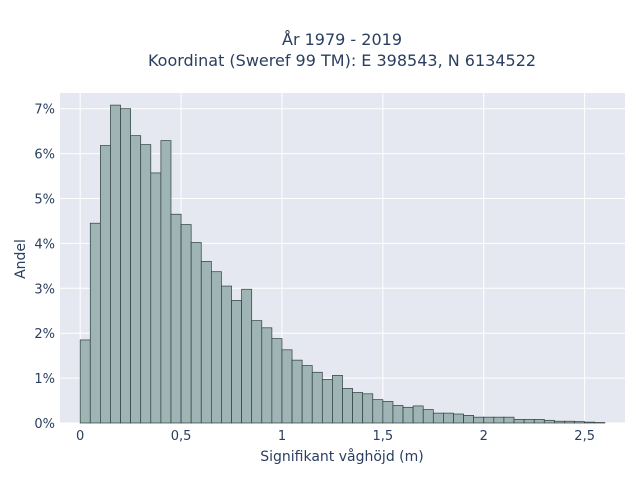  Describe the element at coordinates (181, 436) in the screenshot. I see `x-tick-label-1: 0,5` at that location.